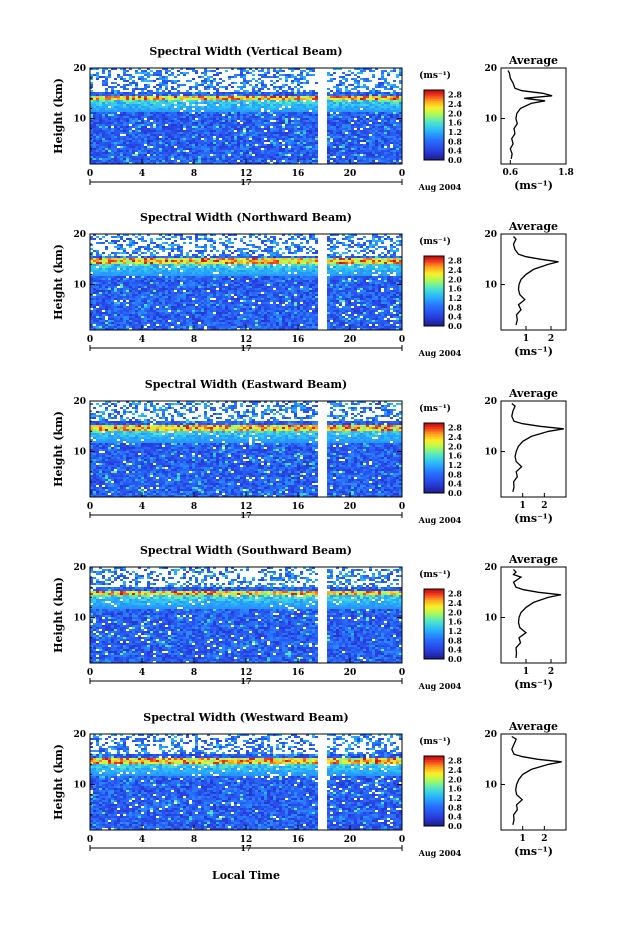  Describe the element at coordinates (510, 173) in the screenshot. I see `average-x-tick-label: 0.6` at that location.